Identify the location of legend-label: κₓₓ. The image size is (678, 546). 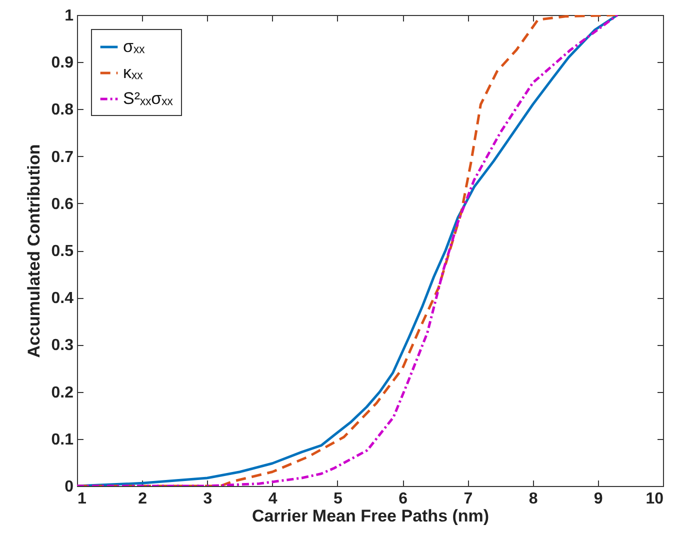
(133, 72).